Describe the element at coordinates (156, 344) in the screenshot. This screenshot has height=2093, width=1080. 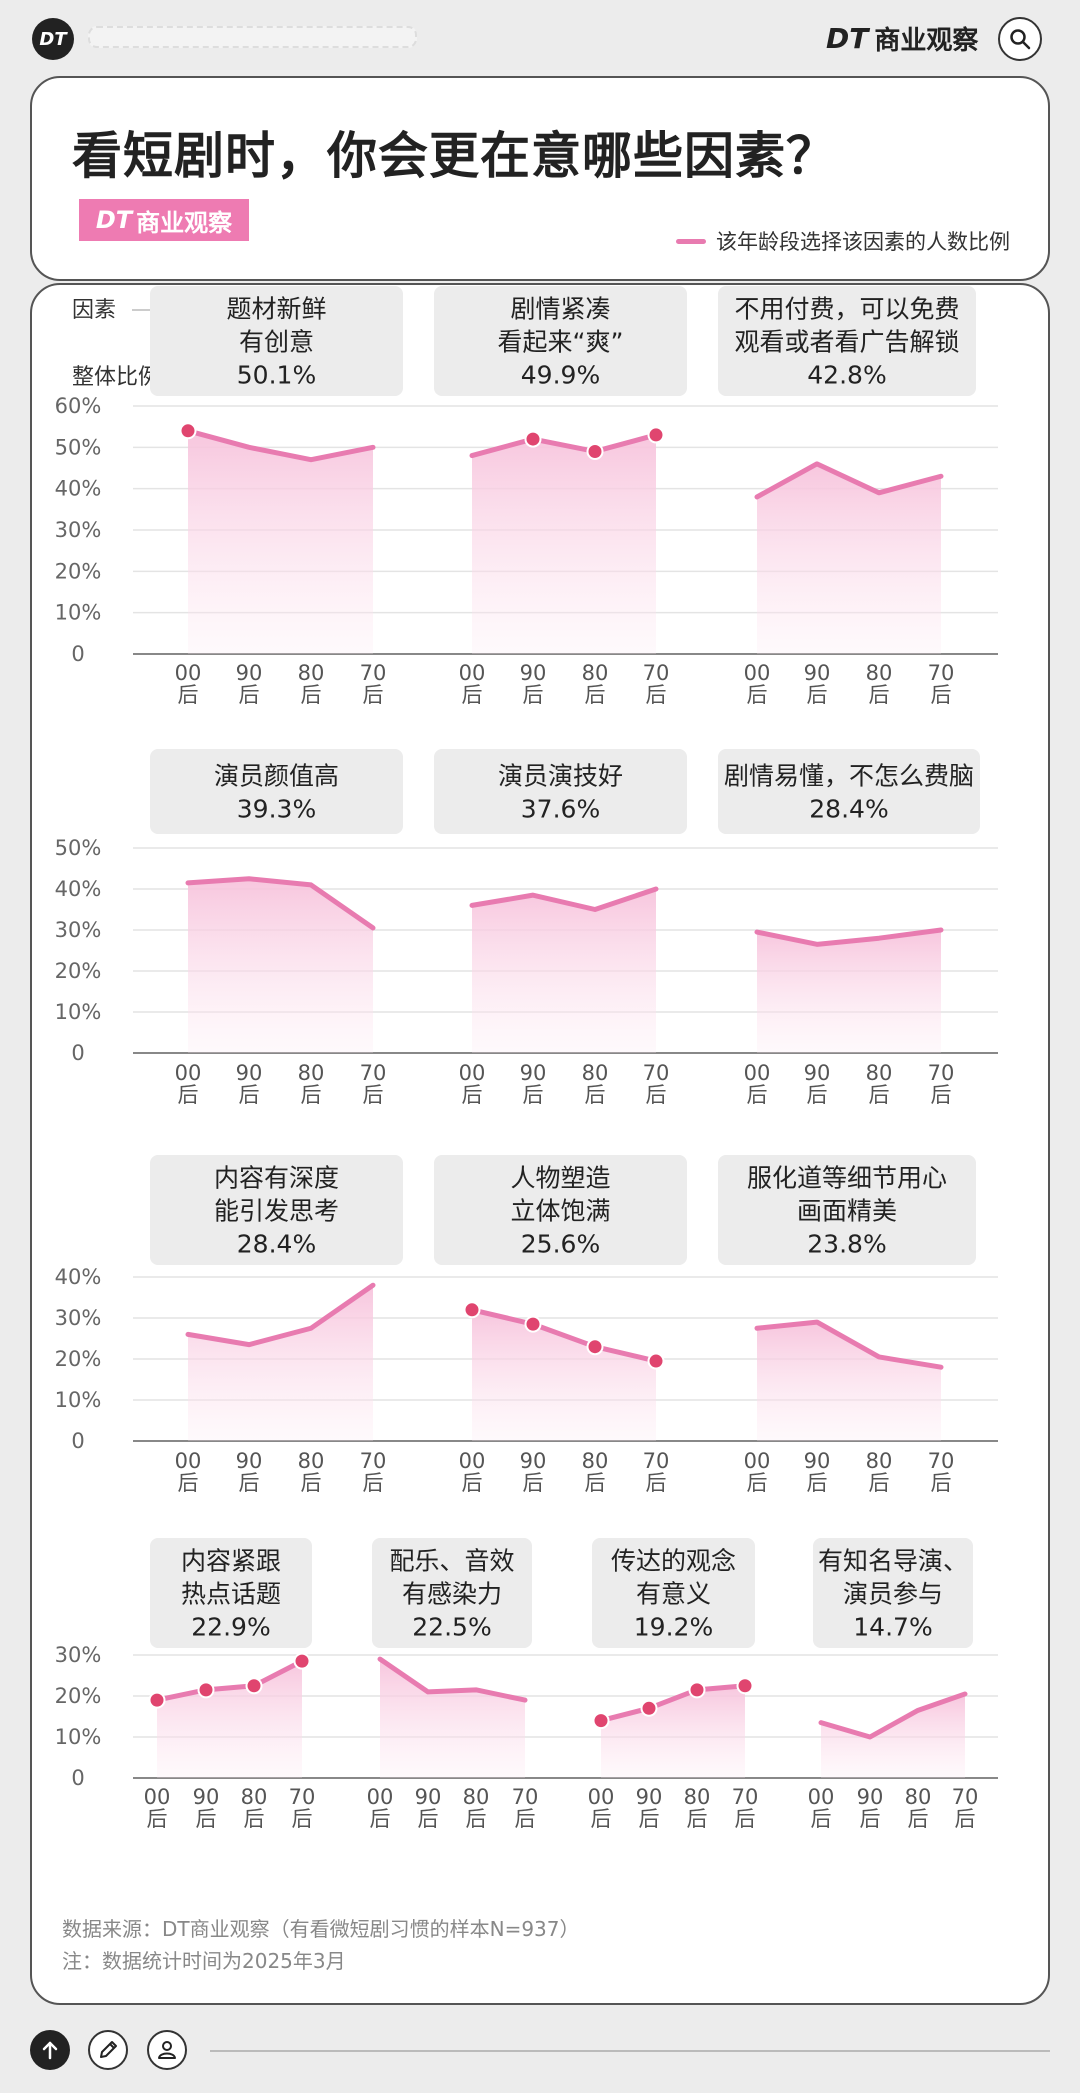
I see `side-labels: 因素 整体比例` at that location.